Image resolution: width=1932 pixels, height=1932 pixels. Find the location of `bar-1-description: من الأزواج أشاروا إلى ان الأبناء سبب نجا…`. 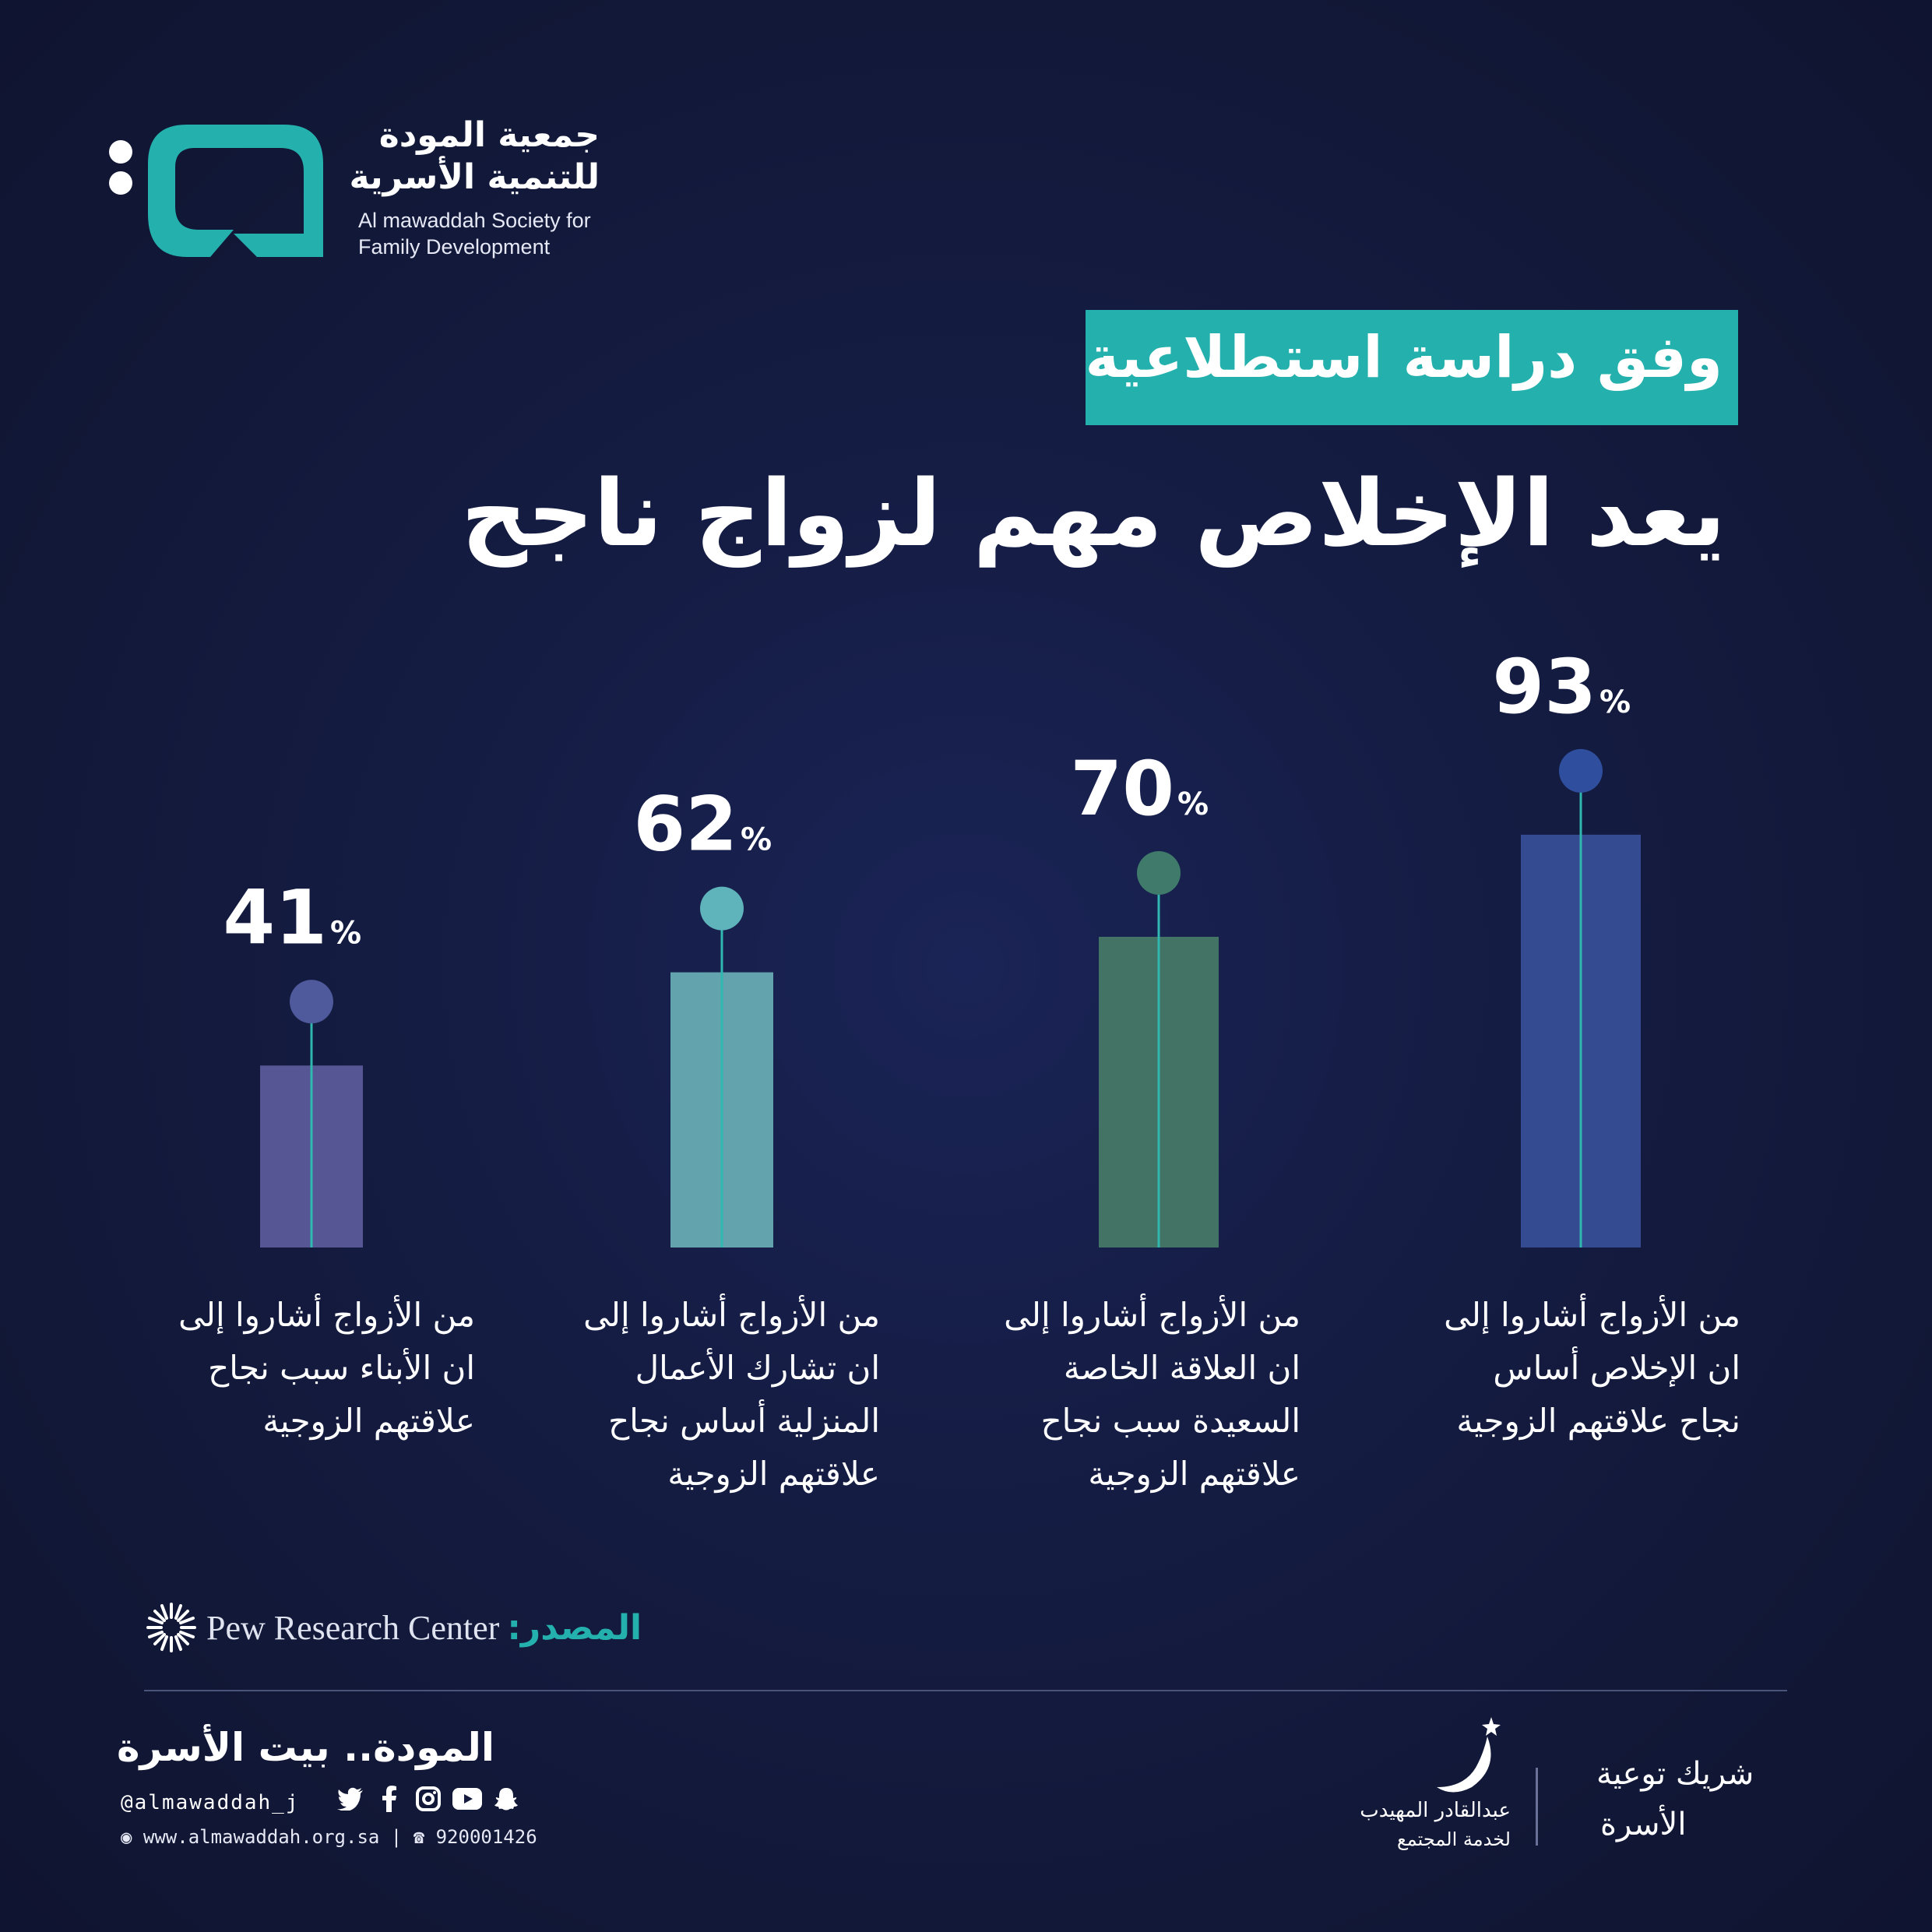

bar-1-description: من الأزواج أشاروا إلى ان الأبناء سبب نجا… is located at coordinates (311, 1368).